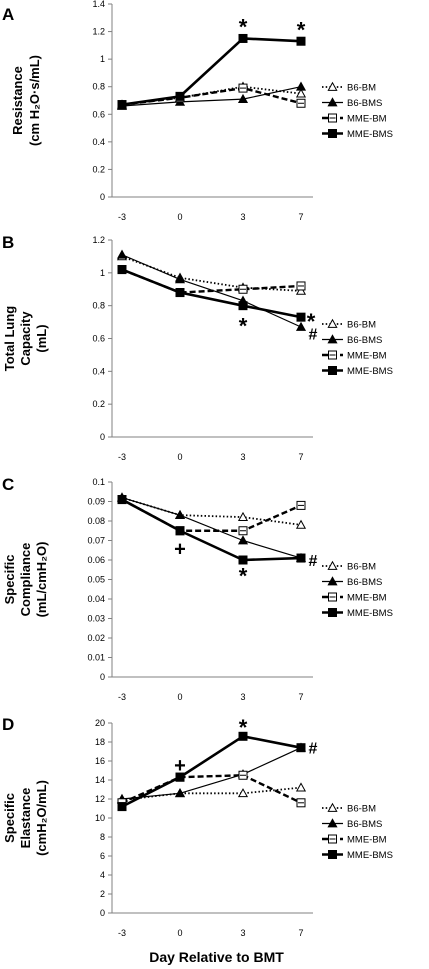  I want to click on panel-d-xtick-label: 7, so click(300, 933).